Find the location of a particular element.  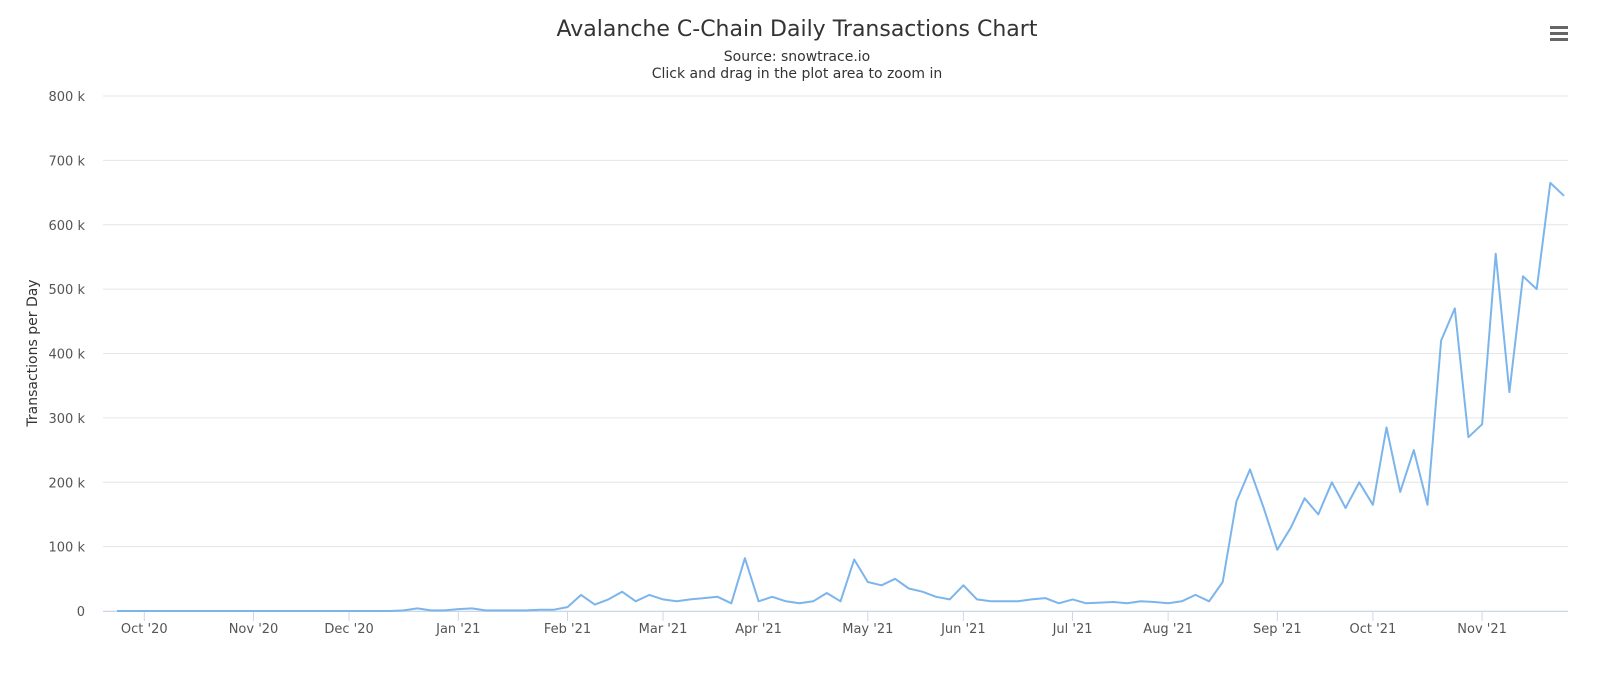

y-tick-label: 600 k is located at coordinates (67, 226).